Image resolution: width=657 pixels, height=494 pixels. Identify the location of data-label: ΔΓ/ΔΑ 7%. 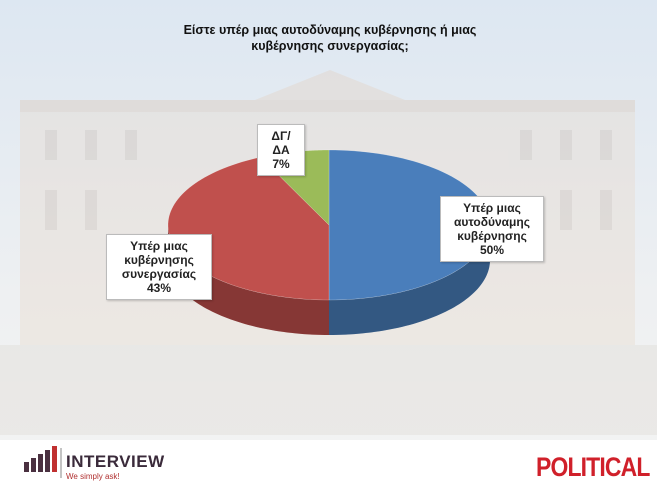
(281, 150).